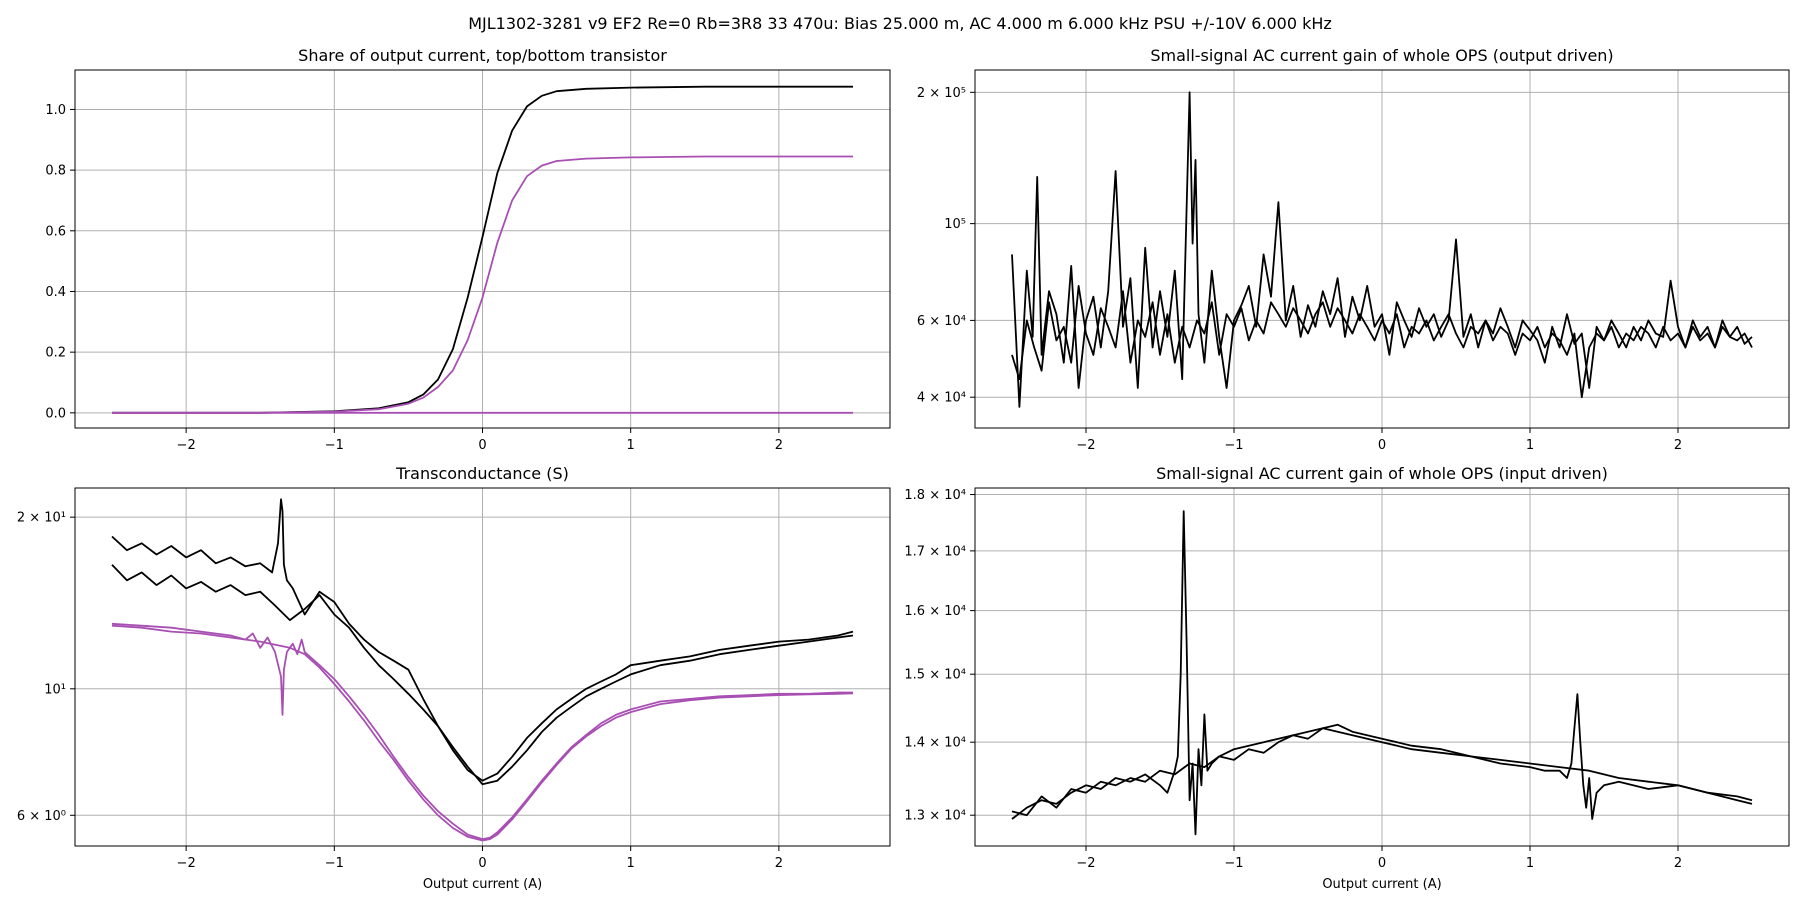 The width and height of the screenshot is (1800, 900). Describe the element at coordinates (55, 292) in the screenshot. I see `y-tick-label: 0.4` at that location.